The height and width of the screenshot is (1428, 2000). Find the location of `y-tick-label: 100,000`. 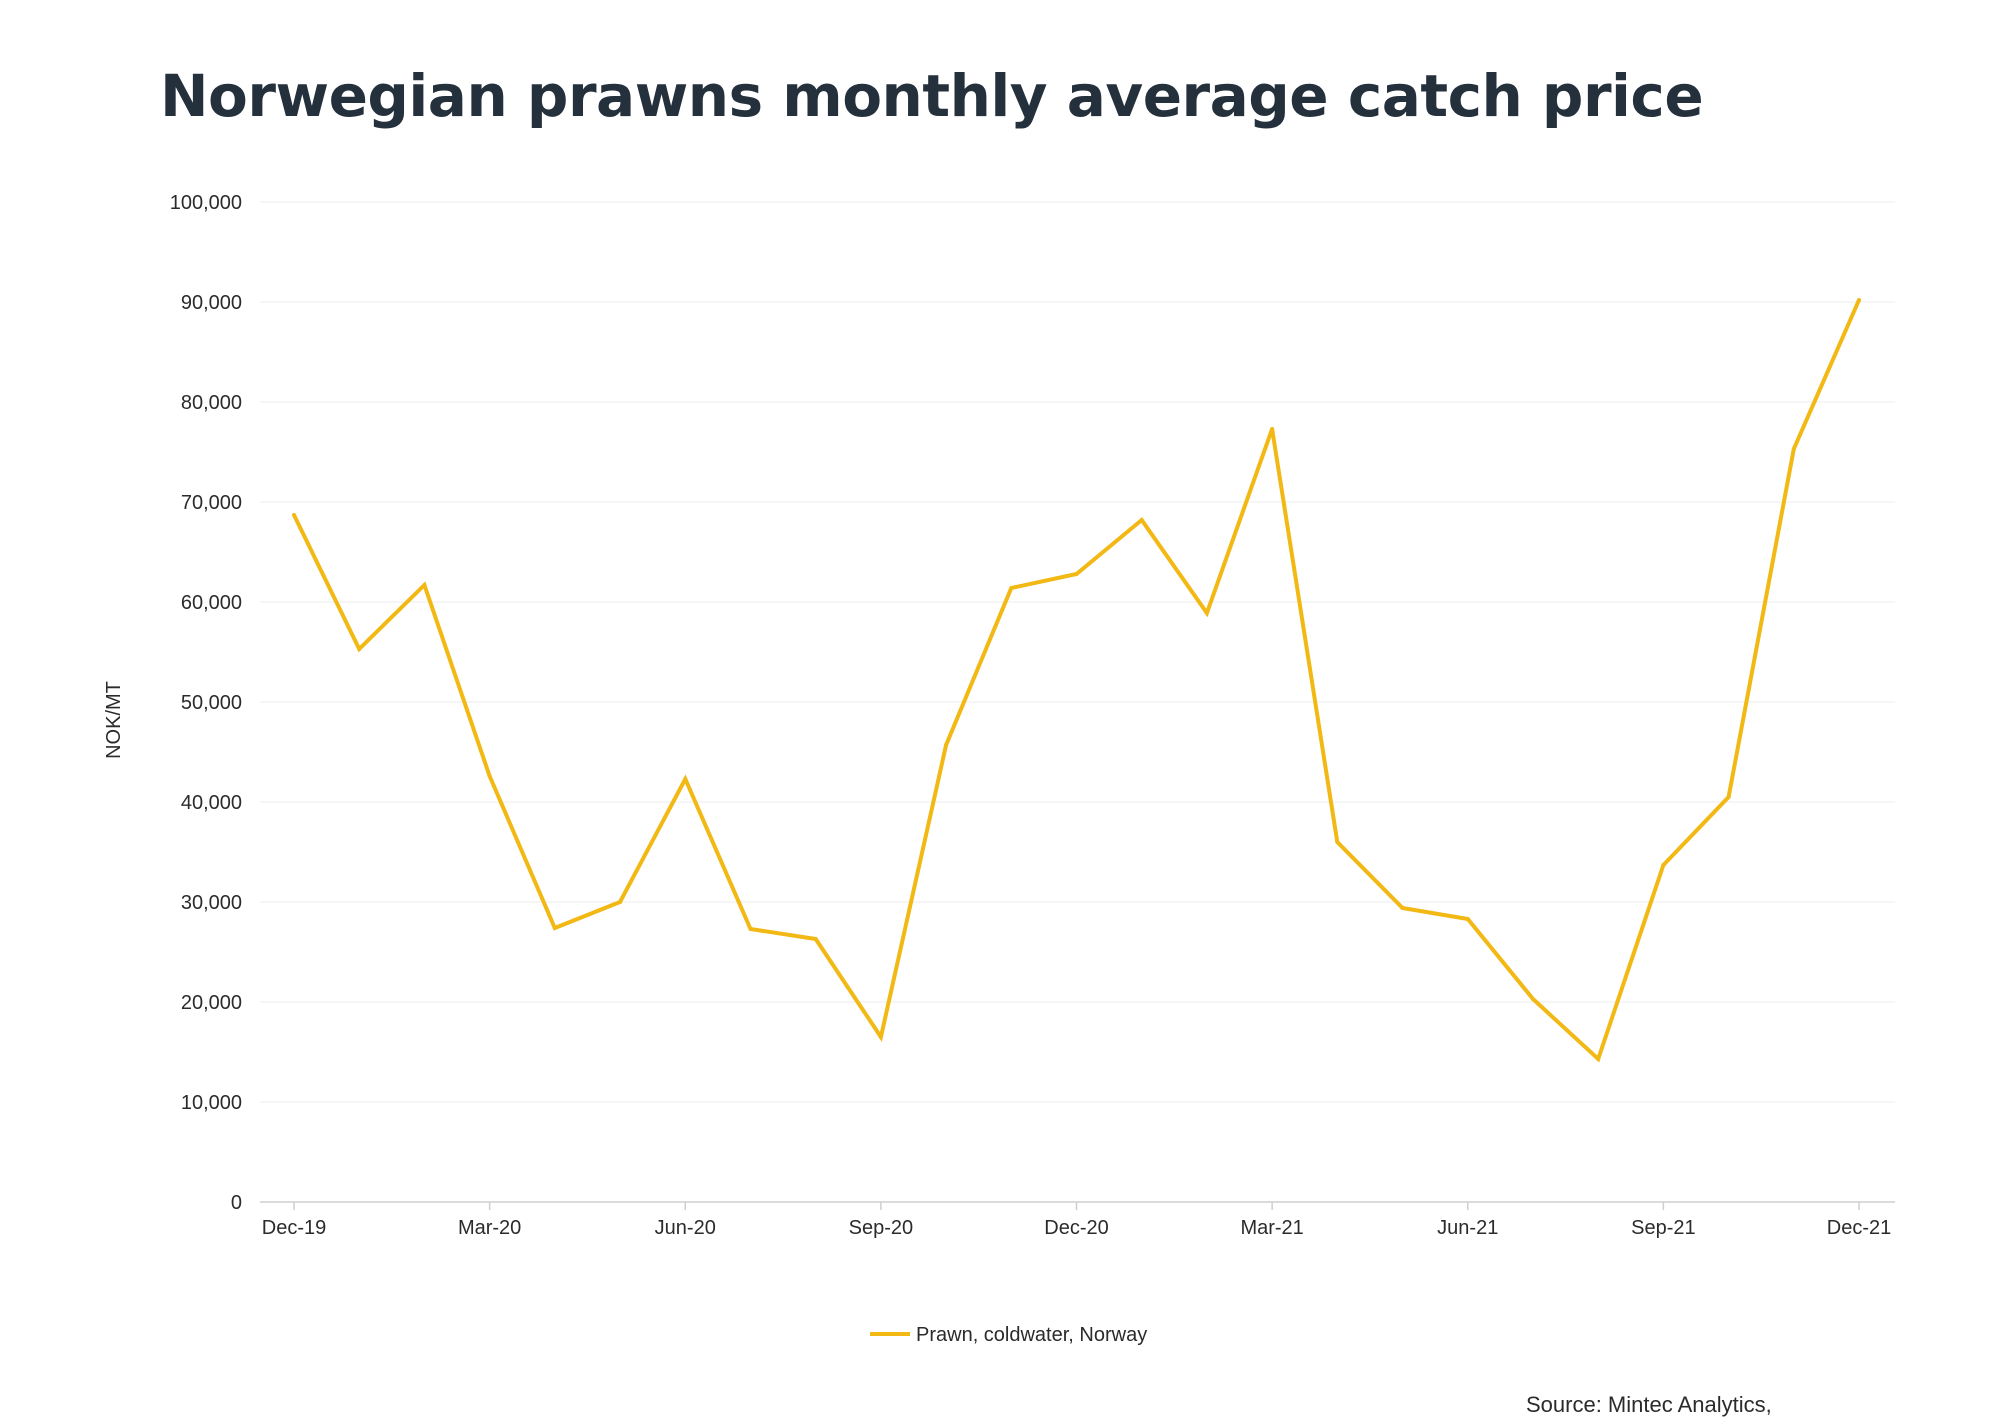

y-tick-label: 100,000 is located at coordinates (206, 203).